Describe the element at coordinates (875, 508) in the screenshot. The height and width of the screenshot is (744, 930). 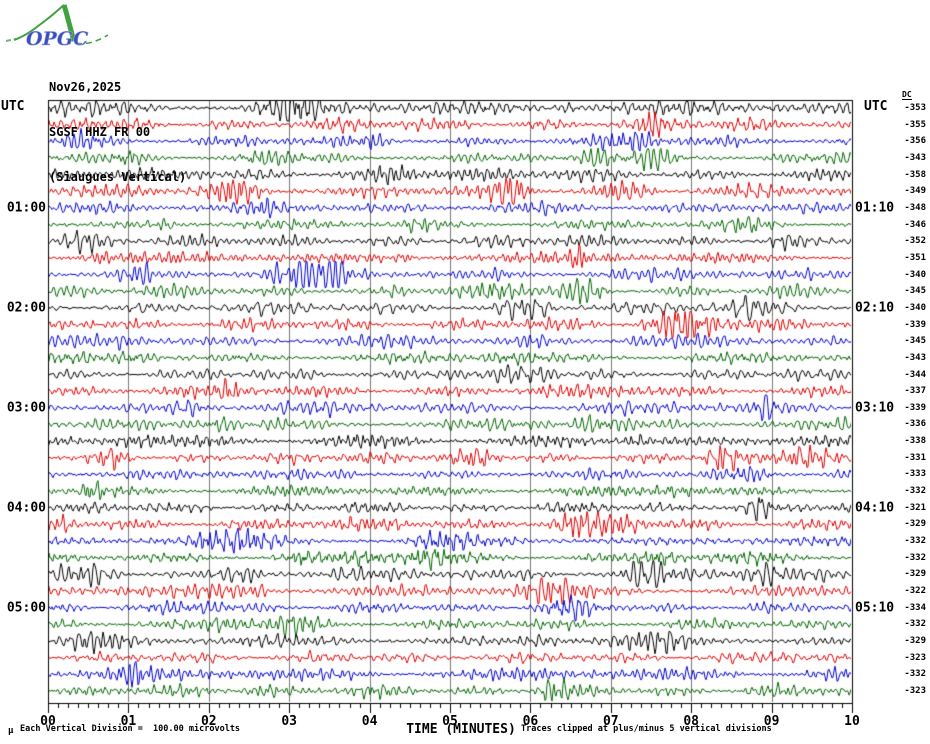
I see `hour-label-right: 04:10` at that location.